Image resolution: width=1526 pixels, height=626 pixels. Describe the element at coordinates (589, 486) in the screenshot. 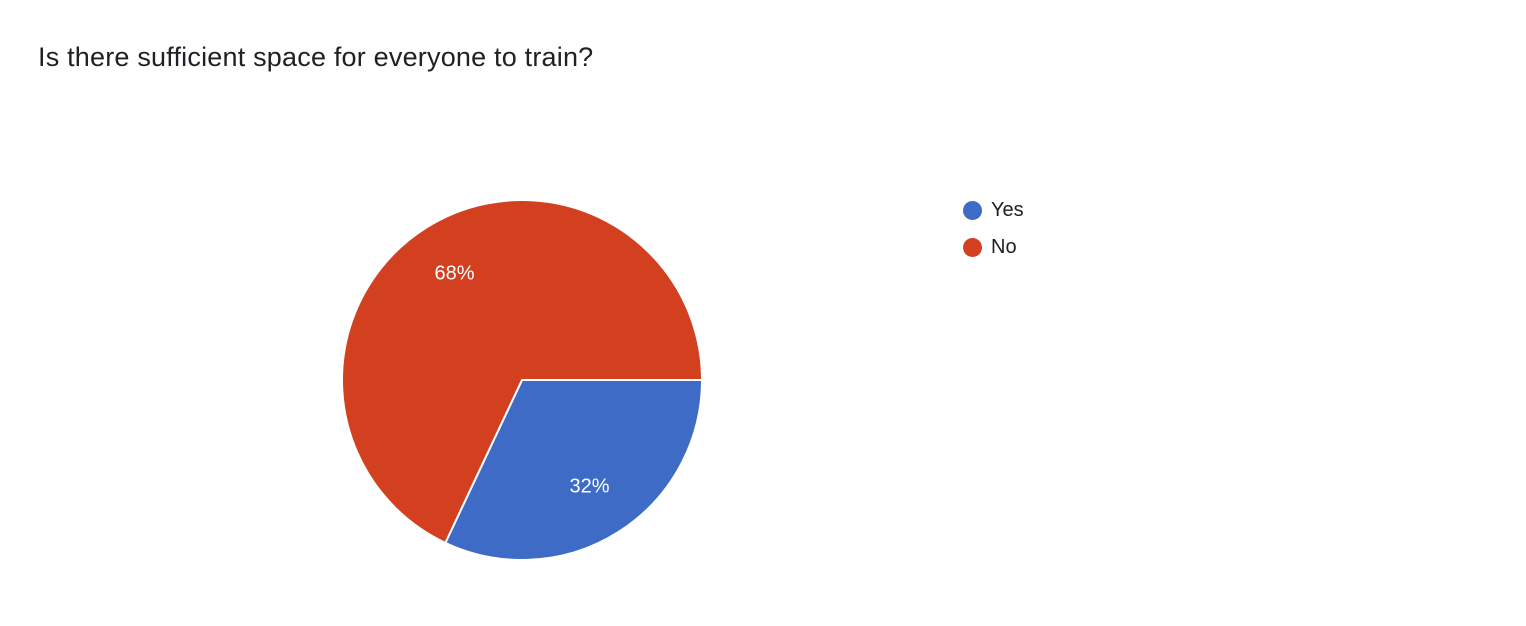

I see `slice-percent-label-yes: 32%` at that location.